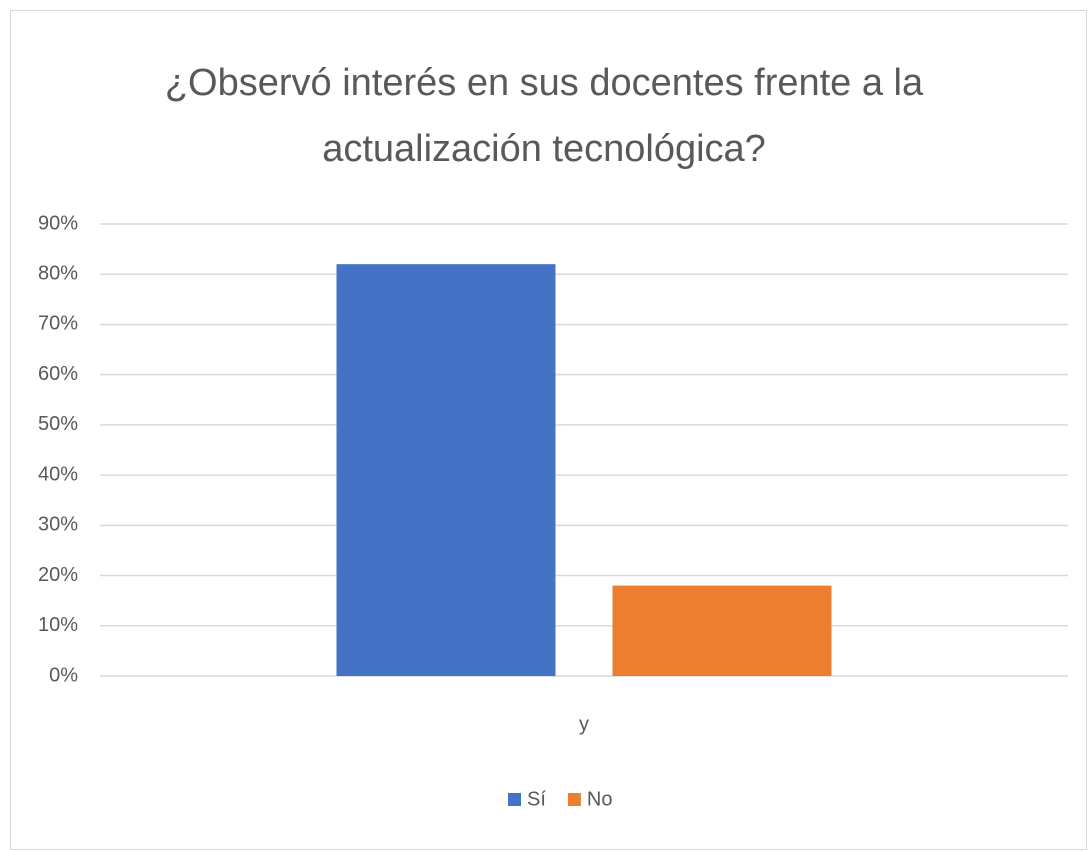 The height and width of the screenshot is (851, 1088). What do you see at coordinates (58, 474) in the screenshot?
I see `y-tick-label: 40%` at bounding box center [58, 474].